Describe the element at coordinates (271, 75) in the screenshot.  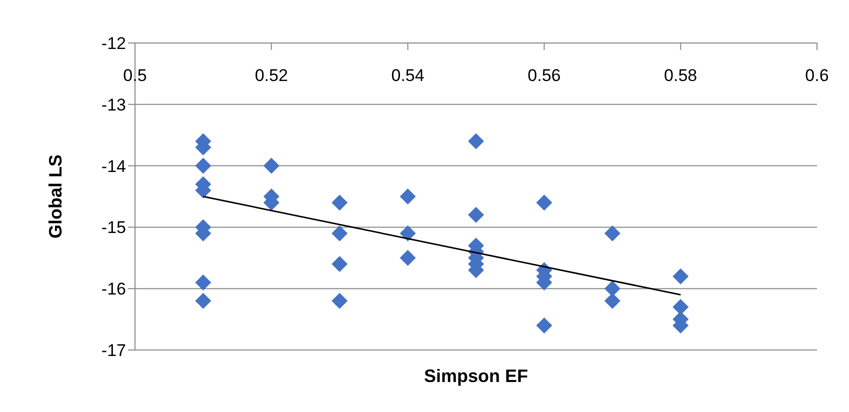
I see `x-tick-label: 0.52` at that location.